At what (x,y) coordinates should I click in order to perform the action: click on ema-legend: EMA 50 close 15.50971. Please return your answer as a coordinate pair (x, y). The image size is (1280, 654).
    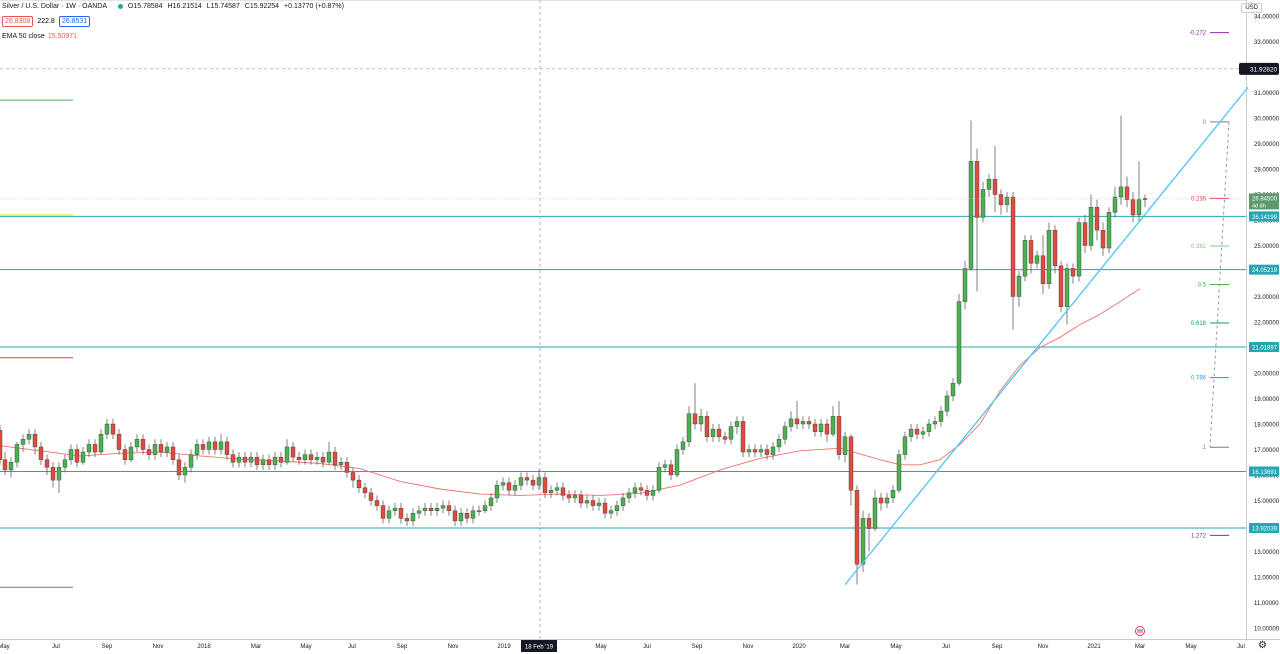
    Looking at the image, I should click on (39, 36).